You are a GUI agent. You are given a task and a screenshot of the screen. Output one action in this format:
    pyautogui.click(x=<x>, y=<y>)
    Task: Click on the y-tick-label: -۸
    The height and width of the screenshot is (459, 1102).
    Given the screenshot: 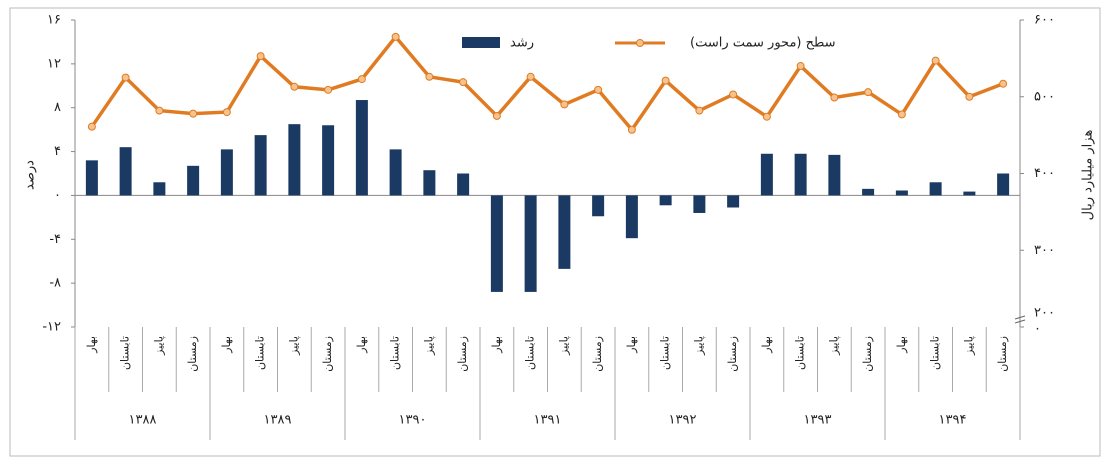 What is the action you would take?
    pyautogui.click(x=55, y=283)
    